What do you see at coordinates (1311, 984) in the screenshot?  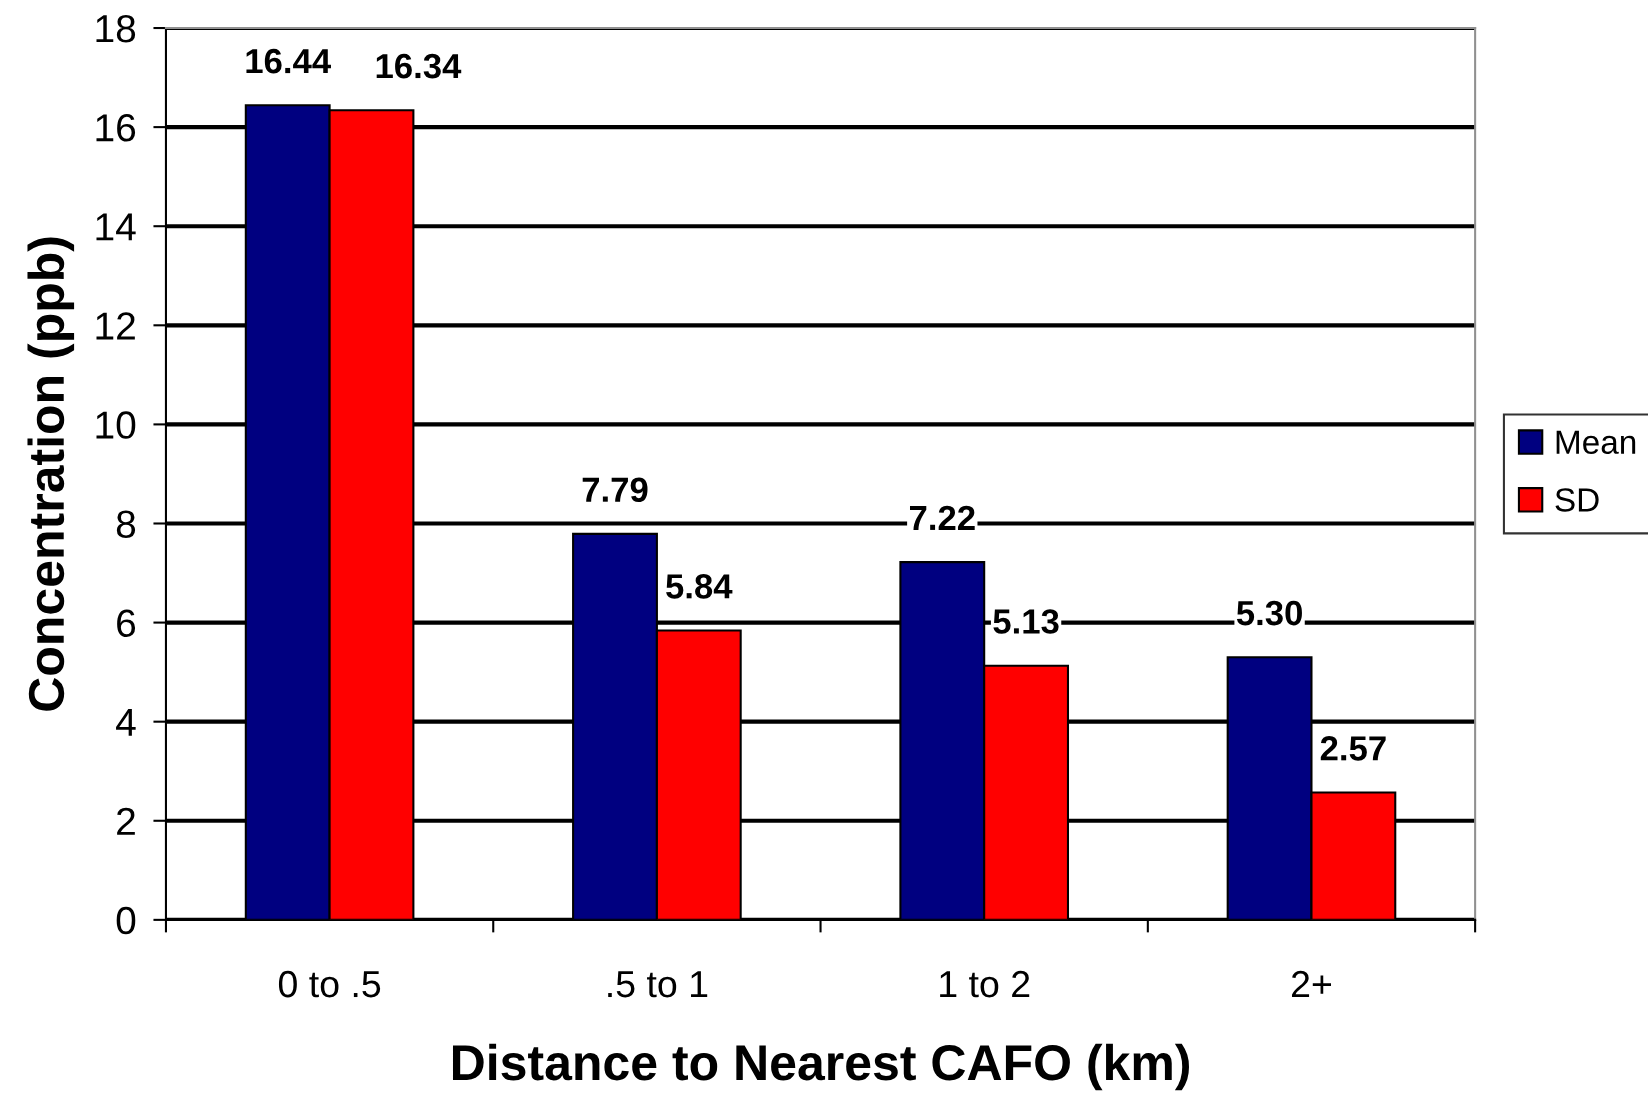 I see `x-tick-label: 2+` at bounding box center [1311, 984].